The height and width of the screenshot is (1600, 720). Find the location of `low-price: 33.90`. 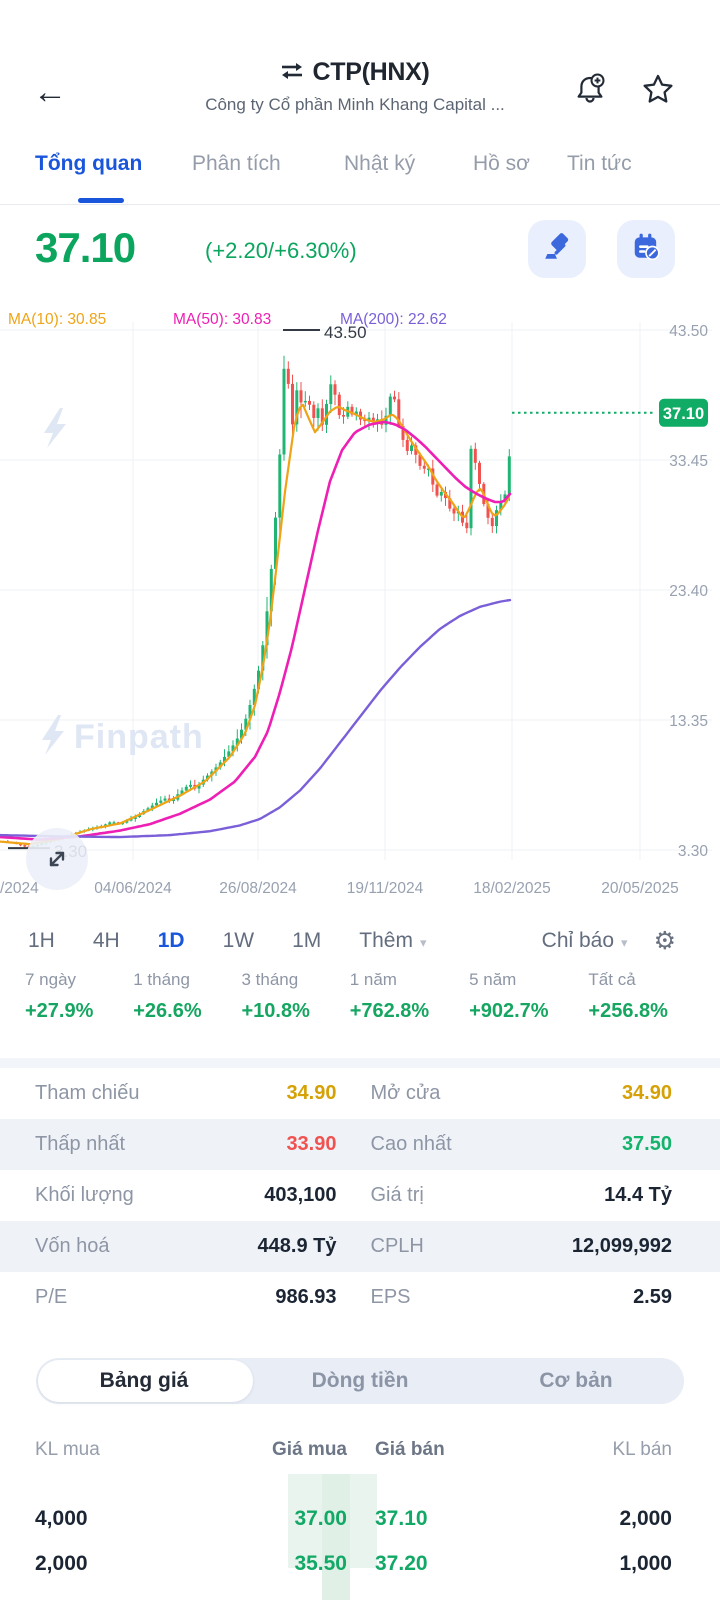

low-price: 33.90 is located at coordinates (311, 1144).